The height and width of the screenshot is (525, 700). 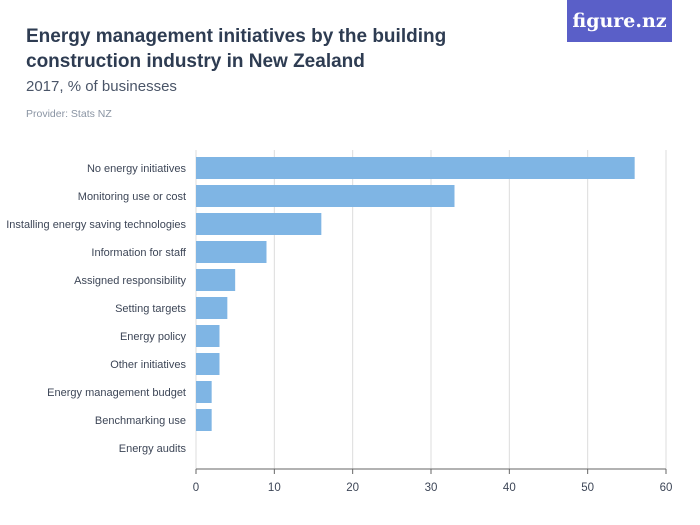 What do you see at coordinates (274, 488) in the screenshot?
I see `x-tick-label: 10` at bounding box center [274, 488].